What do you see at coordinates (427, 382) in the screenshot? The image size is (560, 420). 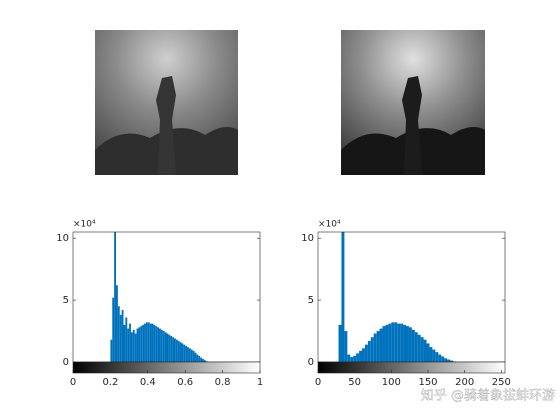 I see `x-tick-label: 150` at bounding box center [427, 382].